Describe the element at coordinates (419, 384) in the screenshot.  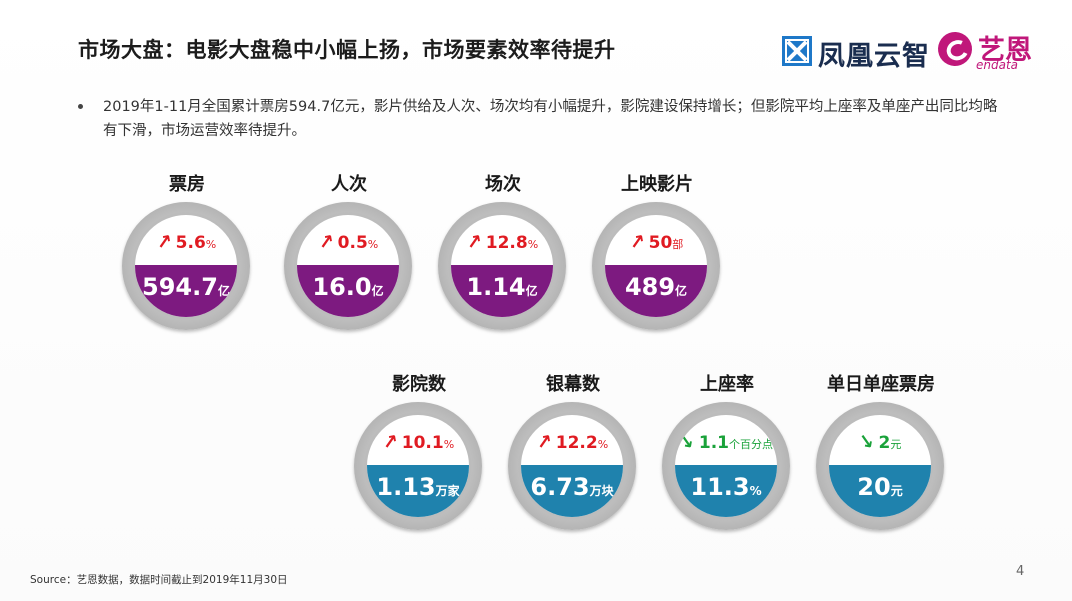
I see `metric-label: 影院数` at that location.